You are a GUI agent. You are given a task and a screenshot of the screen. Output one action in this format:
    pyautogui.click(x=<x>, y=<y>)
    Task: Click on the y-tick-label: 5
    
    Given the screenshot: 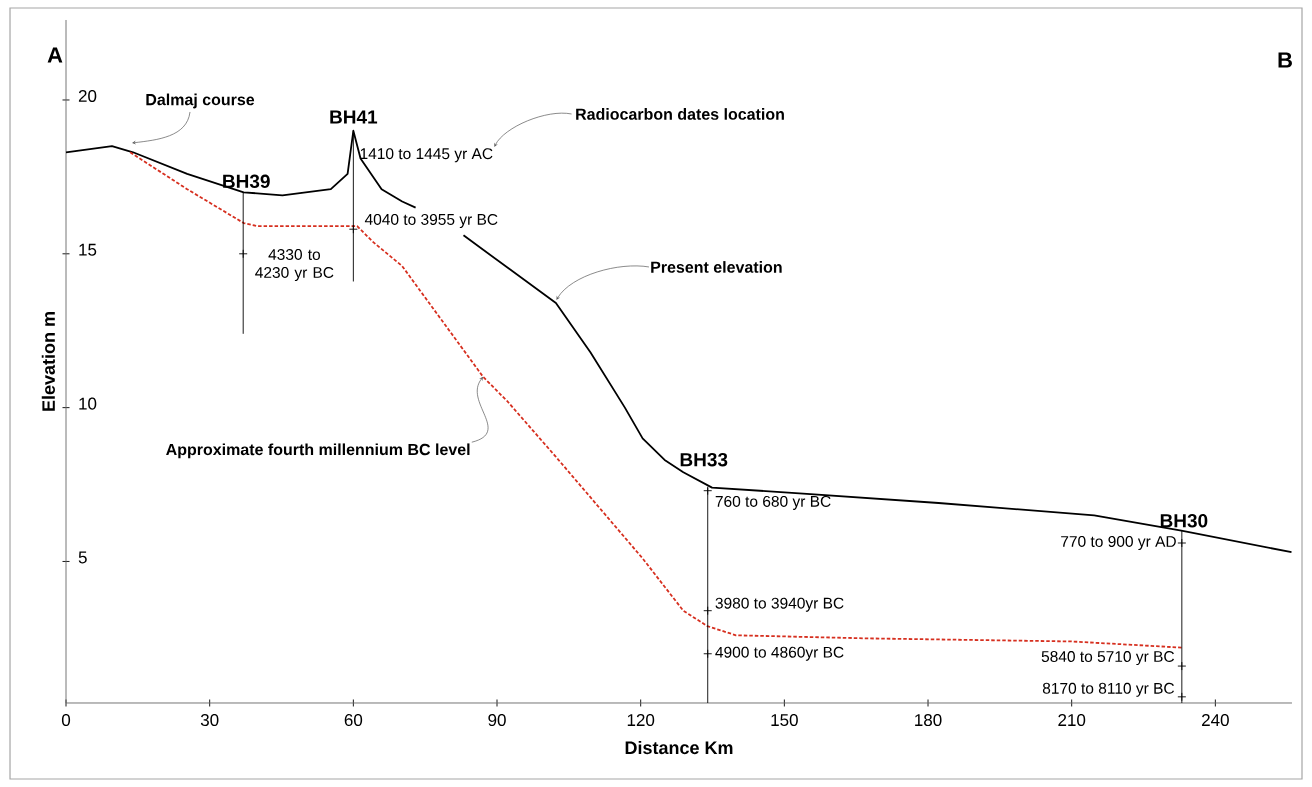 What is the action you would take?
    pyautogui.click(x=82, y=557)
    